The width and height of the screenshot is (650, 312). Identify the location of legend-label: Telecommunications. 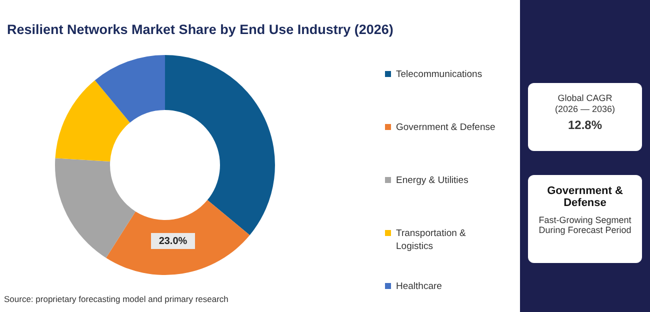
(440, 74).